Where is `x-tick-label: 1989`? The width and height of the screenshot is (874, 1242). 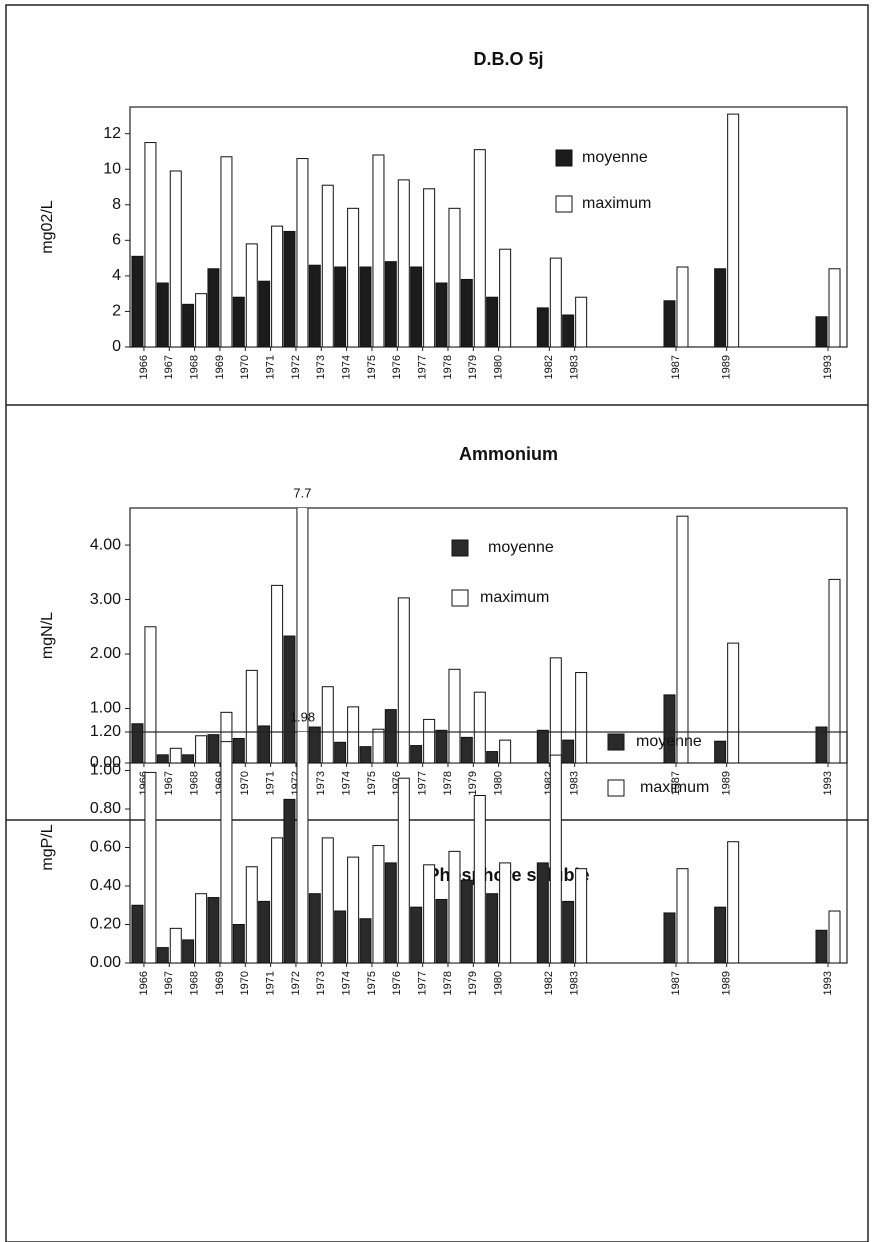 x-tick-label: 1989 is located at coordinates (727, 983).